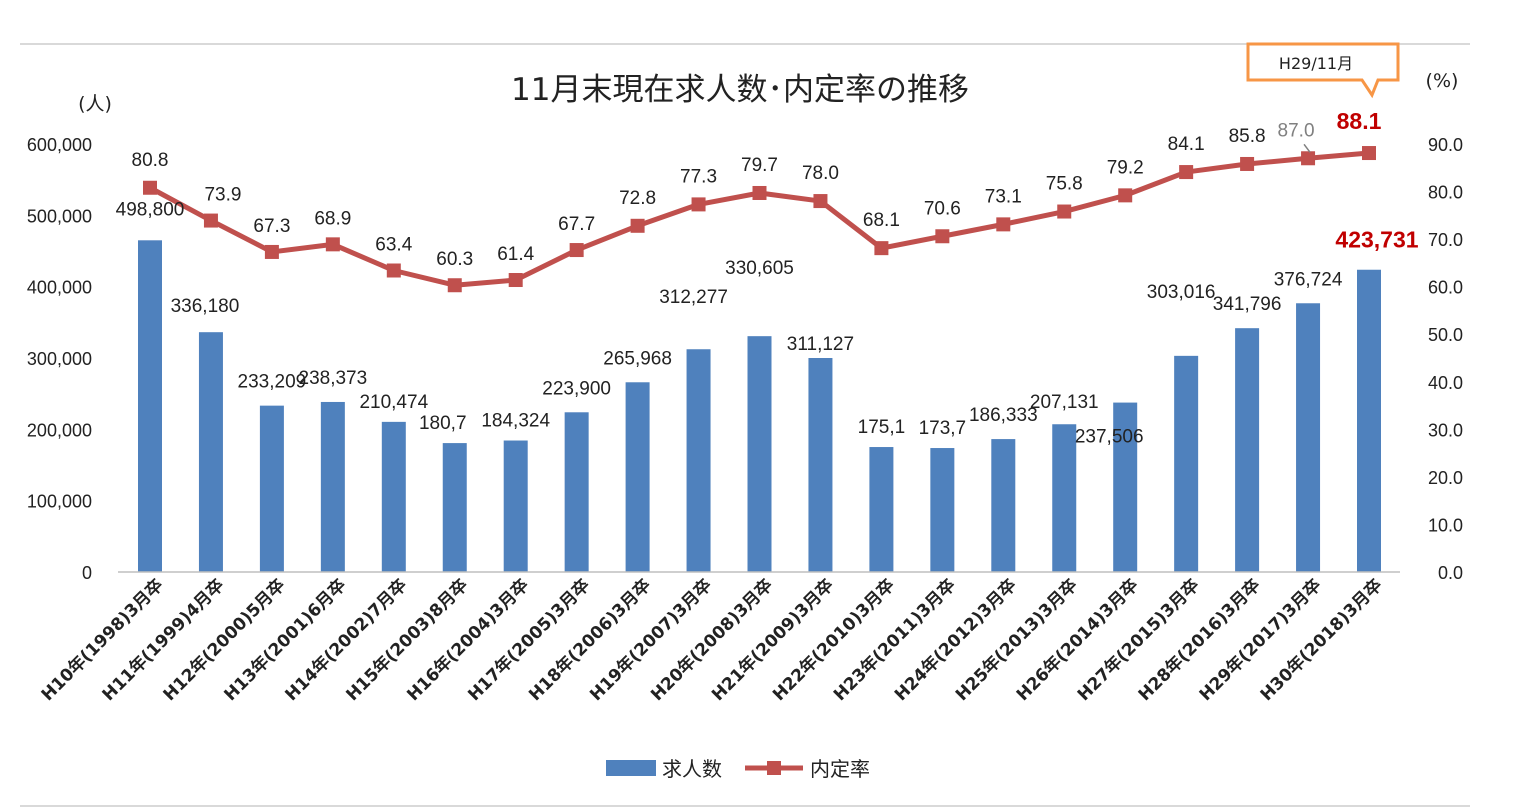 The width and height of the screenshot is (1528, 811). Describe the element at coordinates (332, 218) in the screenshot. I see `line-value-label: 68.9` at that location.